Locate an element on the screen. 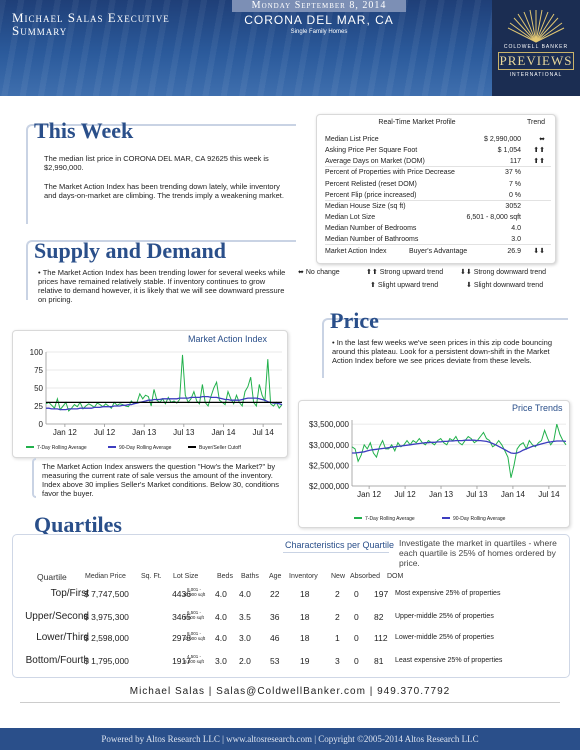 This screenshot has width=580, height=750. quartile-quartile: Upper/Second is located at coordinates (57, 616).